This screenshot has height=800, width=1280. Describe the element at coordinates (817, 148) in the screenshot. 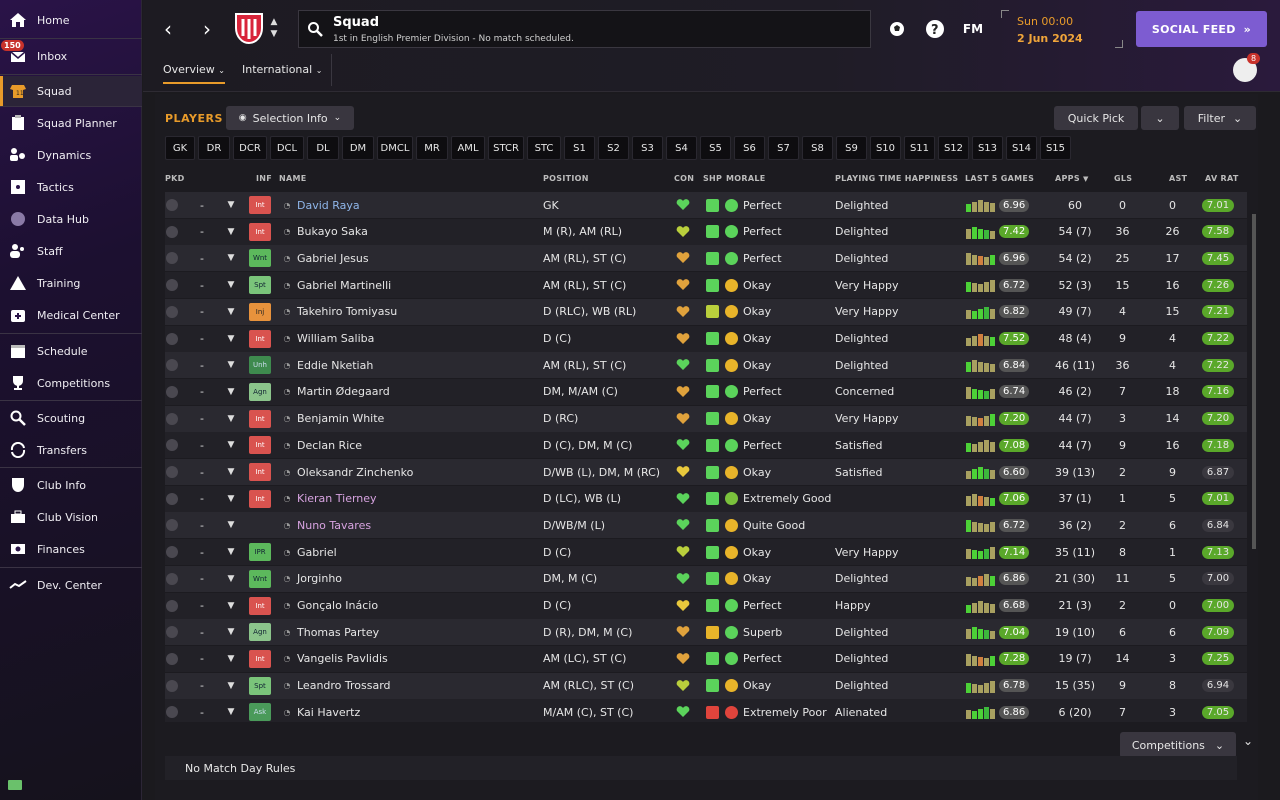

I see `position-button-s8: S8` at that location.